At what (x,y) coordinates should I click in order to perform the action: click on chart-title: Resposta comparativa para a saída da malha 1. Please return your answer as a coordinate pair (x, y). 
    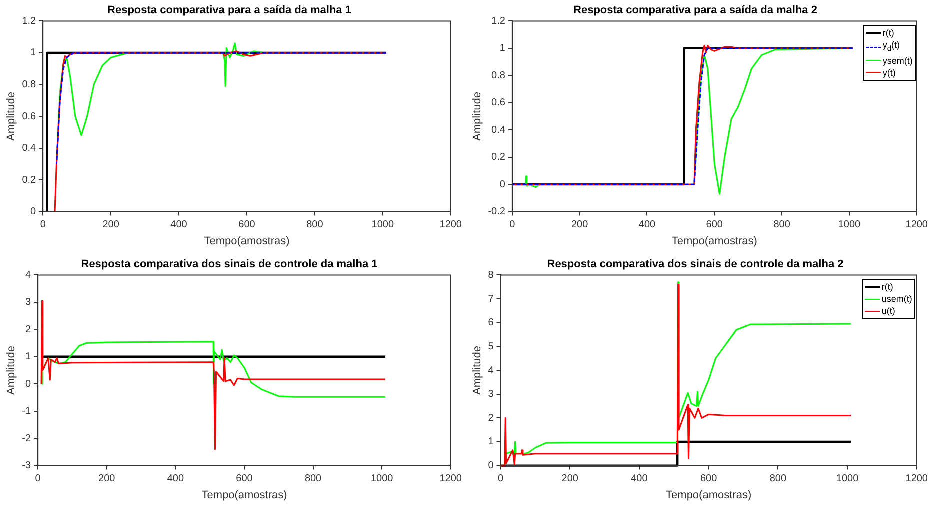
    Looking at the image, I should click on (230, 10).